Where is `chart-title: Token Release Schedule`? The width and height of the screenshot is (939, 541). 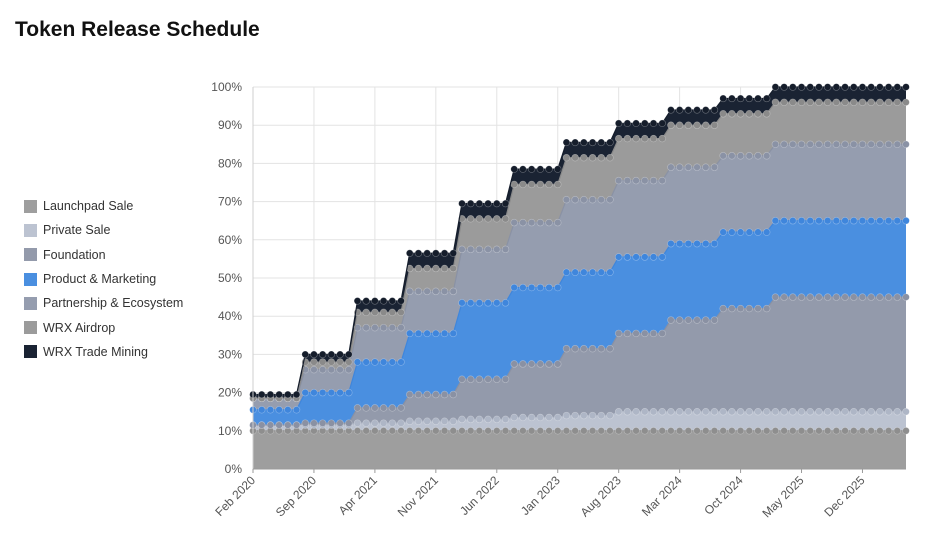 chart-title: Token Release Schedule is located at coordinates (137, 29).